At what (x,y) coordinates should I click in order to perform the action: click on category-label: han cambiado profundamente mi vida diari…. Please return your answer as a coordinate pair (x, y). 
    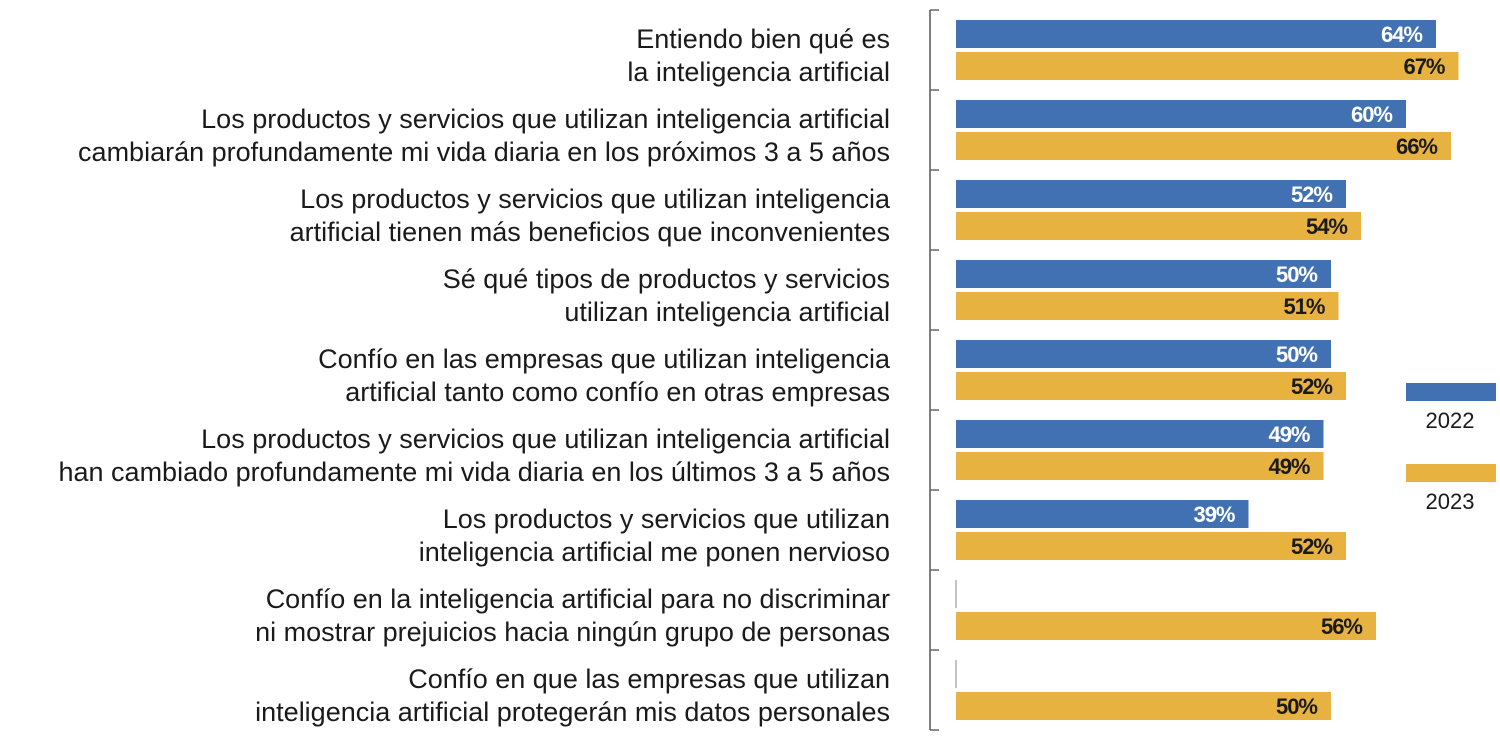
    Looking at the image, I should click on (475, 472).